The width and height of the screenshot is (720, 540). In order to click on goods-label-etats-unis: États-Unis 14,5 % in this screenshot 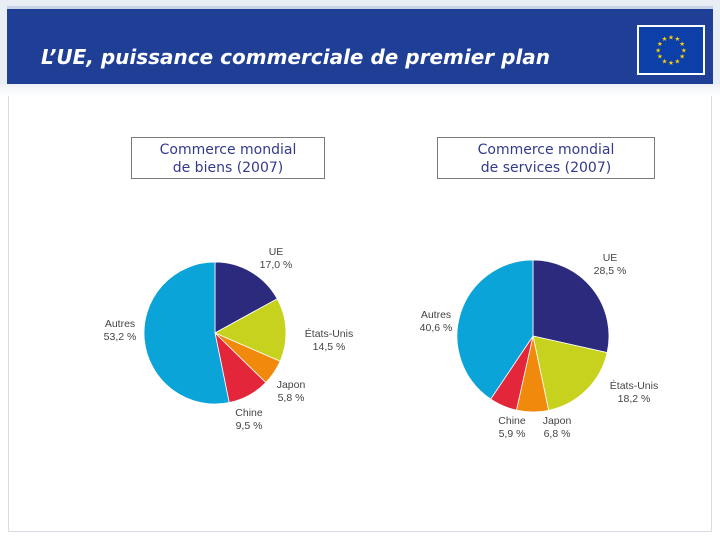, I will do `click(329, 340)`.